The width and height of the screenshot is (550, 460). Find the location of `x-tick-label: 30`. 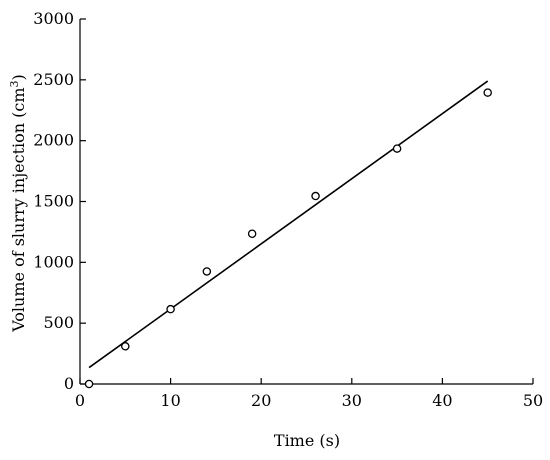

x-tick-label: 30 is located at coordinates (352, 400).